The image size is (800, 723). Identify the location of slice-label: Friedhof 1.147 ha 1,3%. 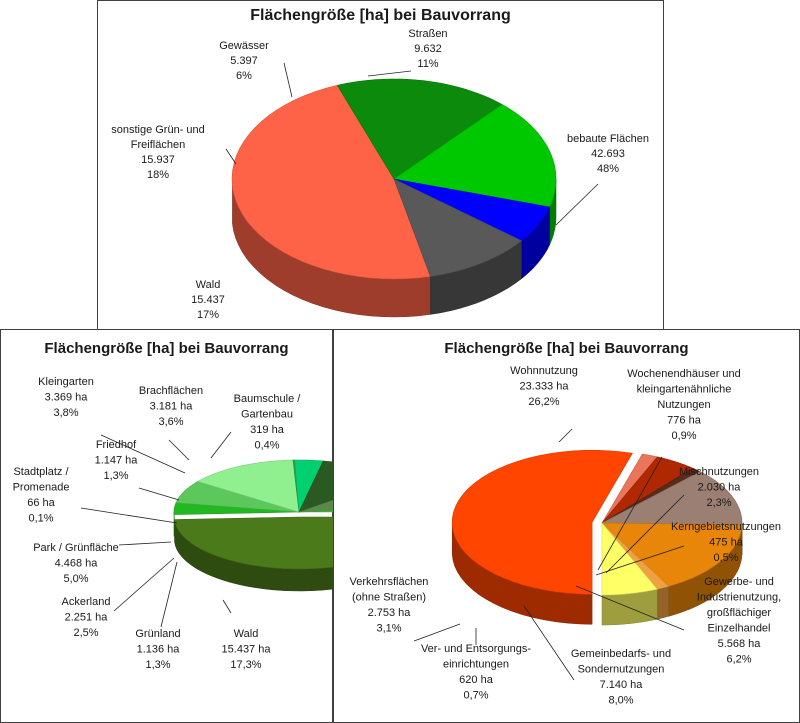
(117, 460).